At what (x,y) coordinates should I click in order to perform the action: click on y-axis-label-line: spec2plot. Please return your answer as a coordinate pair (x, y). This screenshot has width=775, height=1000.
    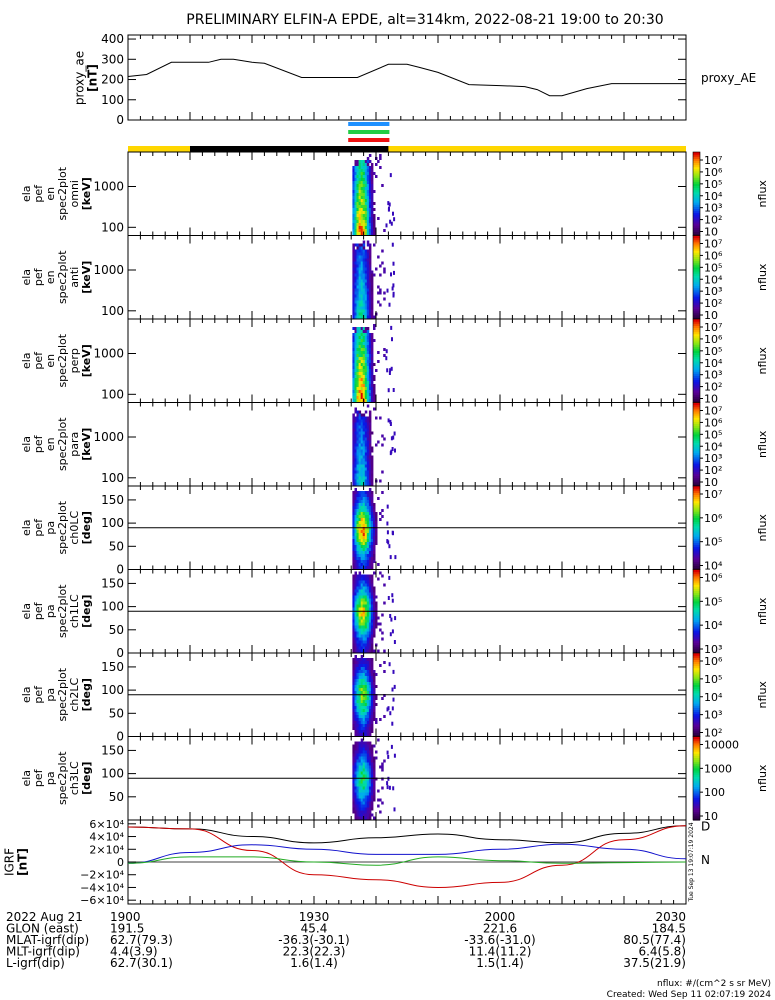
    Looking at the image, I should click on (62, 360).